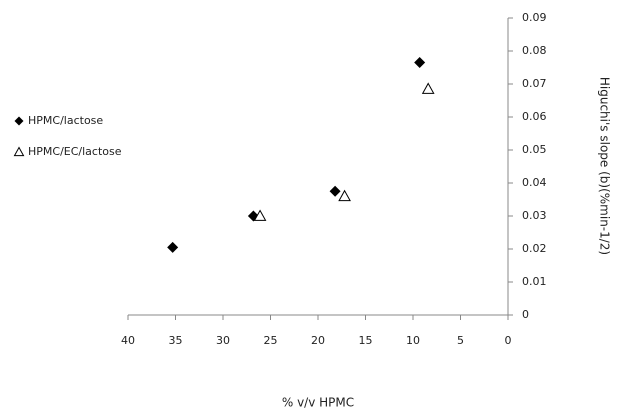 Image resolution: width=624 pixels, height=410 pixels. What do you see at coordinates (128, 340) in the screenshot?
I see `x-tick-label: 40` at bounding box center [128, 340].